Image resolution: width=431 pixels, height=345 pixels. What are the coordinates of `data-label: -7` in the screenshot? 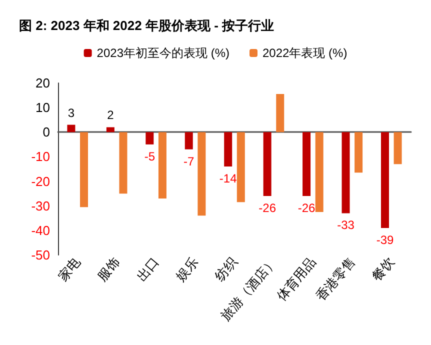 It's located at (189, 161).